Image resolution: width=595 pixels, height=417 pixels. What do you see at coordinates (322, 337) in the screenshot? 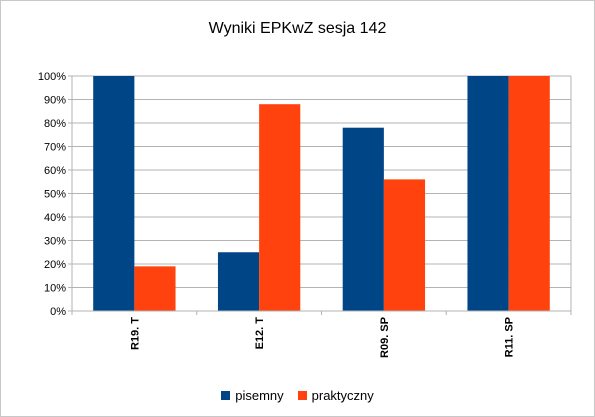
I see `x-tick-labels: R19. T E12. T R09. SP R11. SP` at bounding box center [322, 337].